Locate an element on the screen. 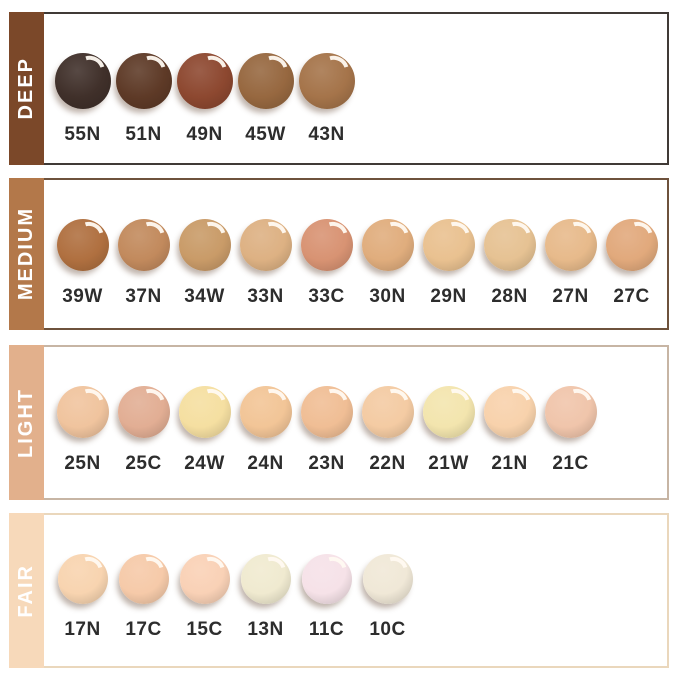 This screenshot has height=679, width=679. swatch-24w: 24W is located at coordinates (204, 411).